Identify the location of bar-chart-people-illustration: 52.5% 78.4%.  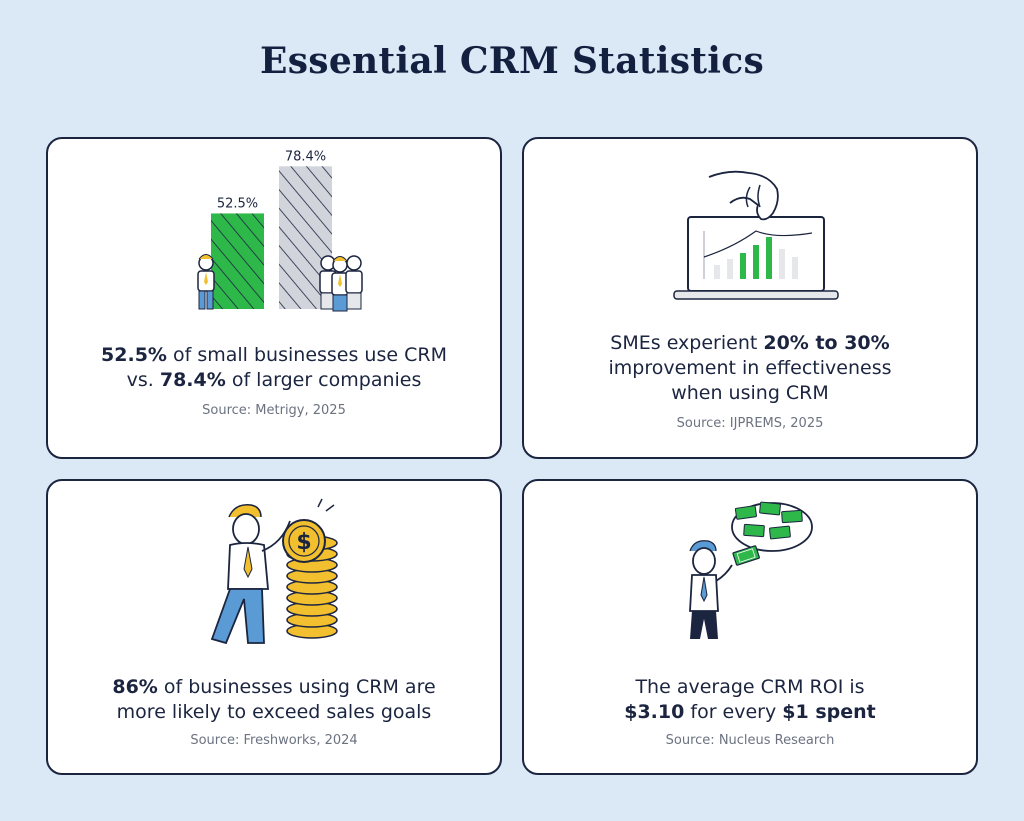
(280, 230).